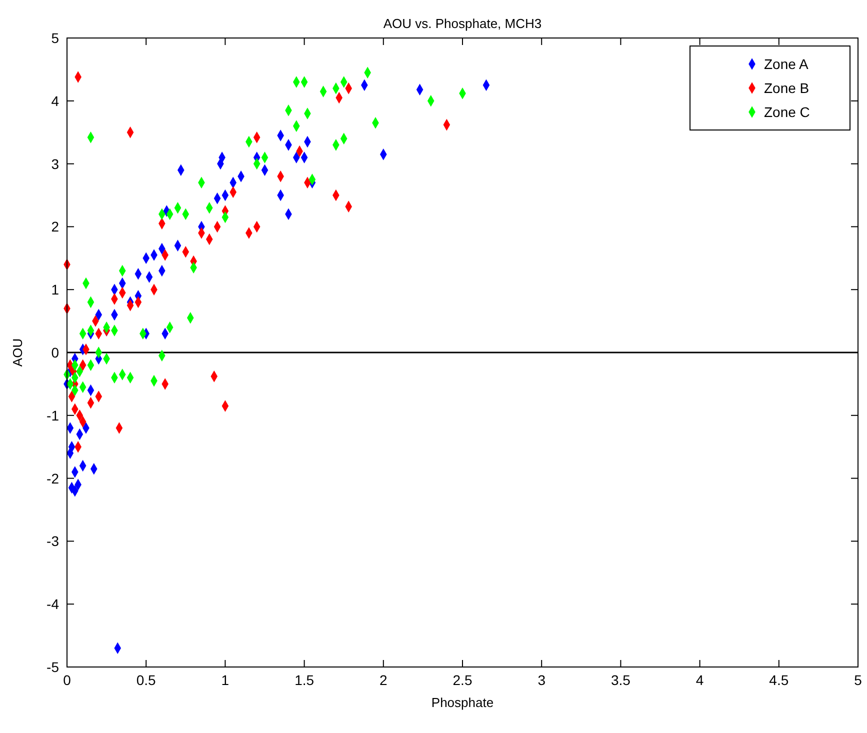 This screenshot has width=867, height=733. Describe the element at coordinates (17, 352) in the screenshot. I see `y-axis-title: AOU` at that location.